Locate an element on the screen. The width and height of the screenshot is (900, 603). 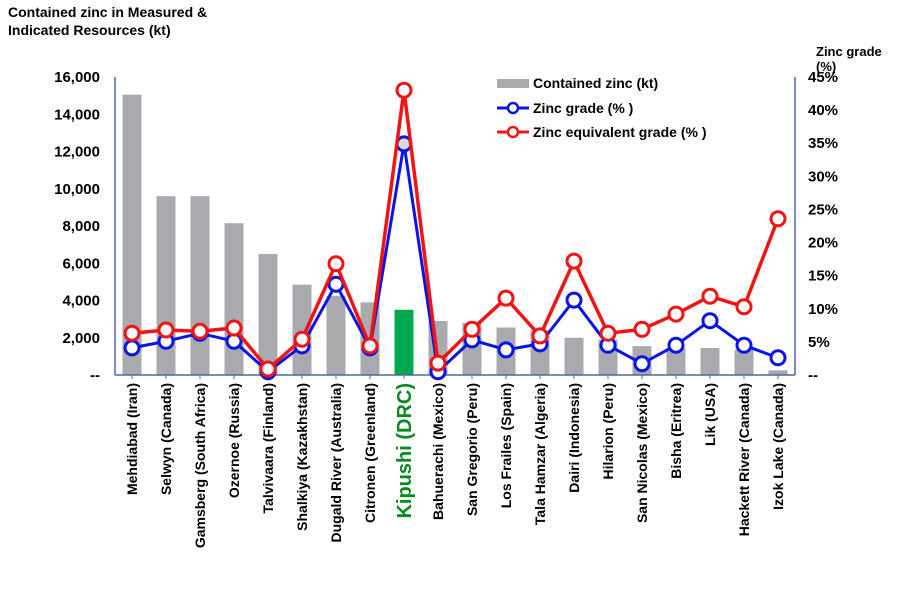
left-tick-label: 12,000 is located at coordinates (77, 152).